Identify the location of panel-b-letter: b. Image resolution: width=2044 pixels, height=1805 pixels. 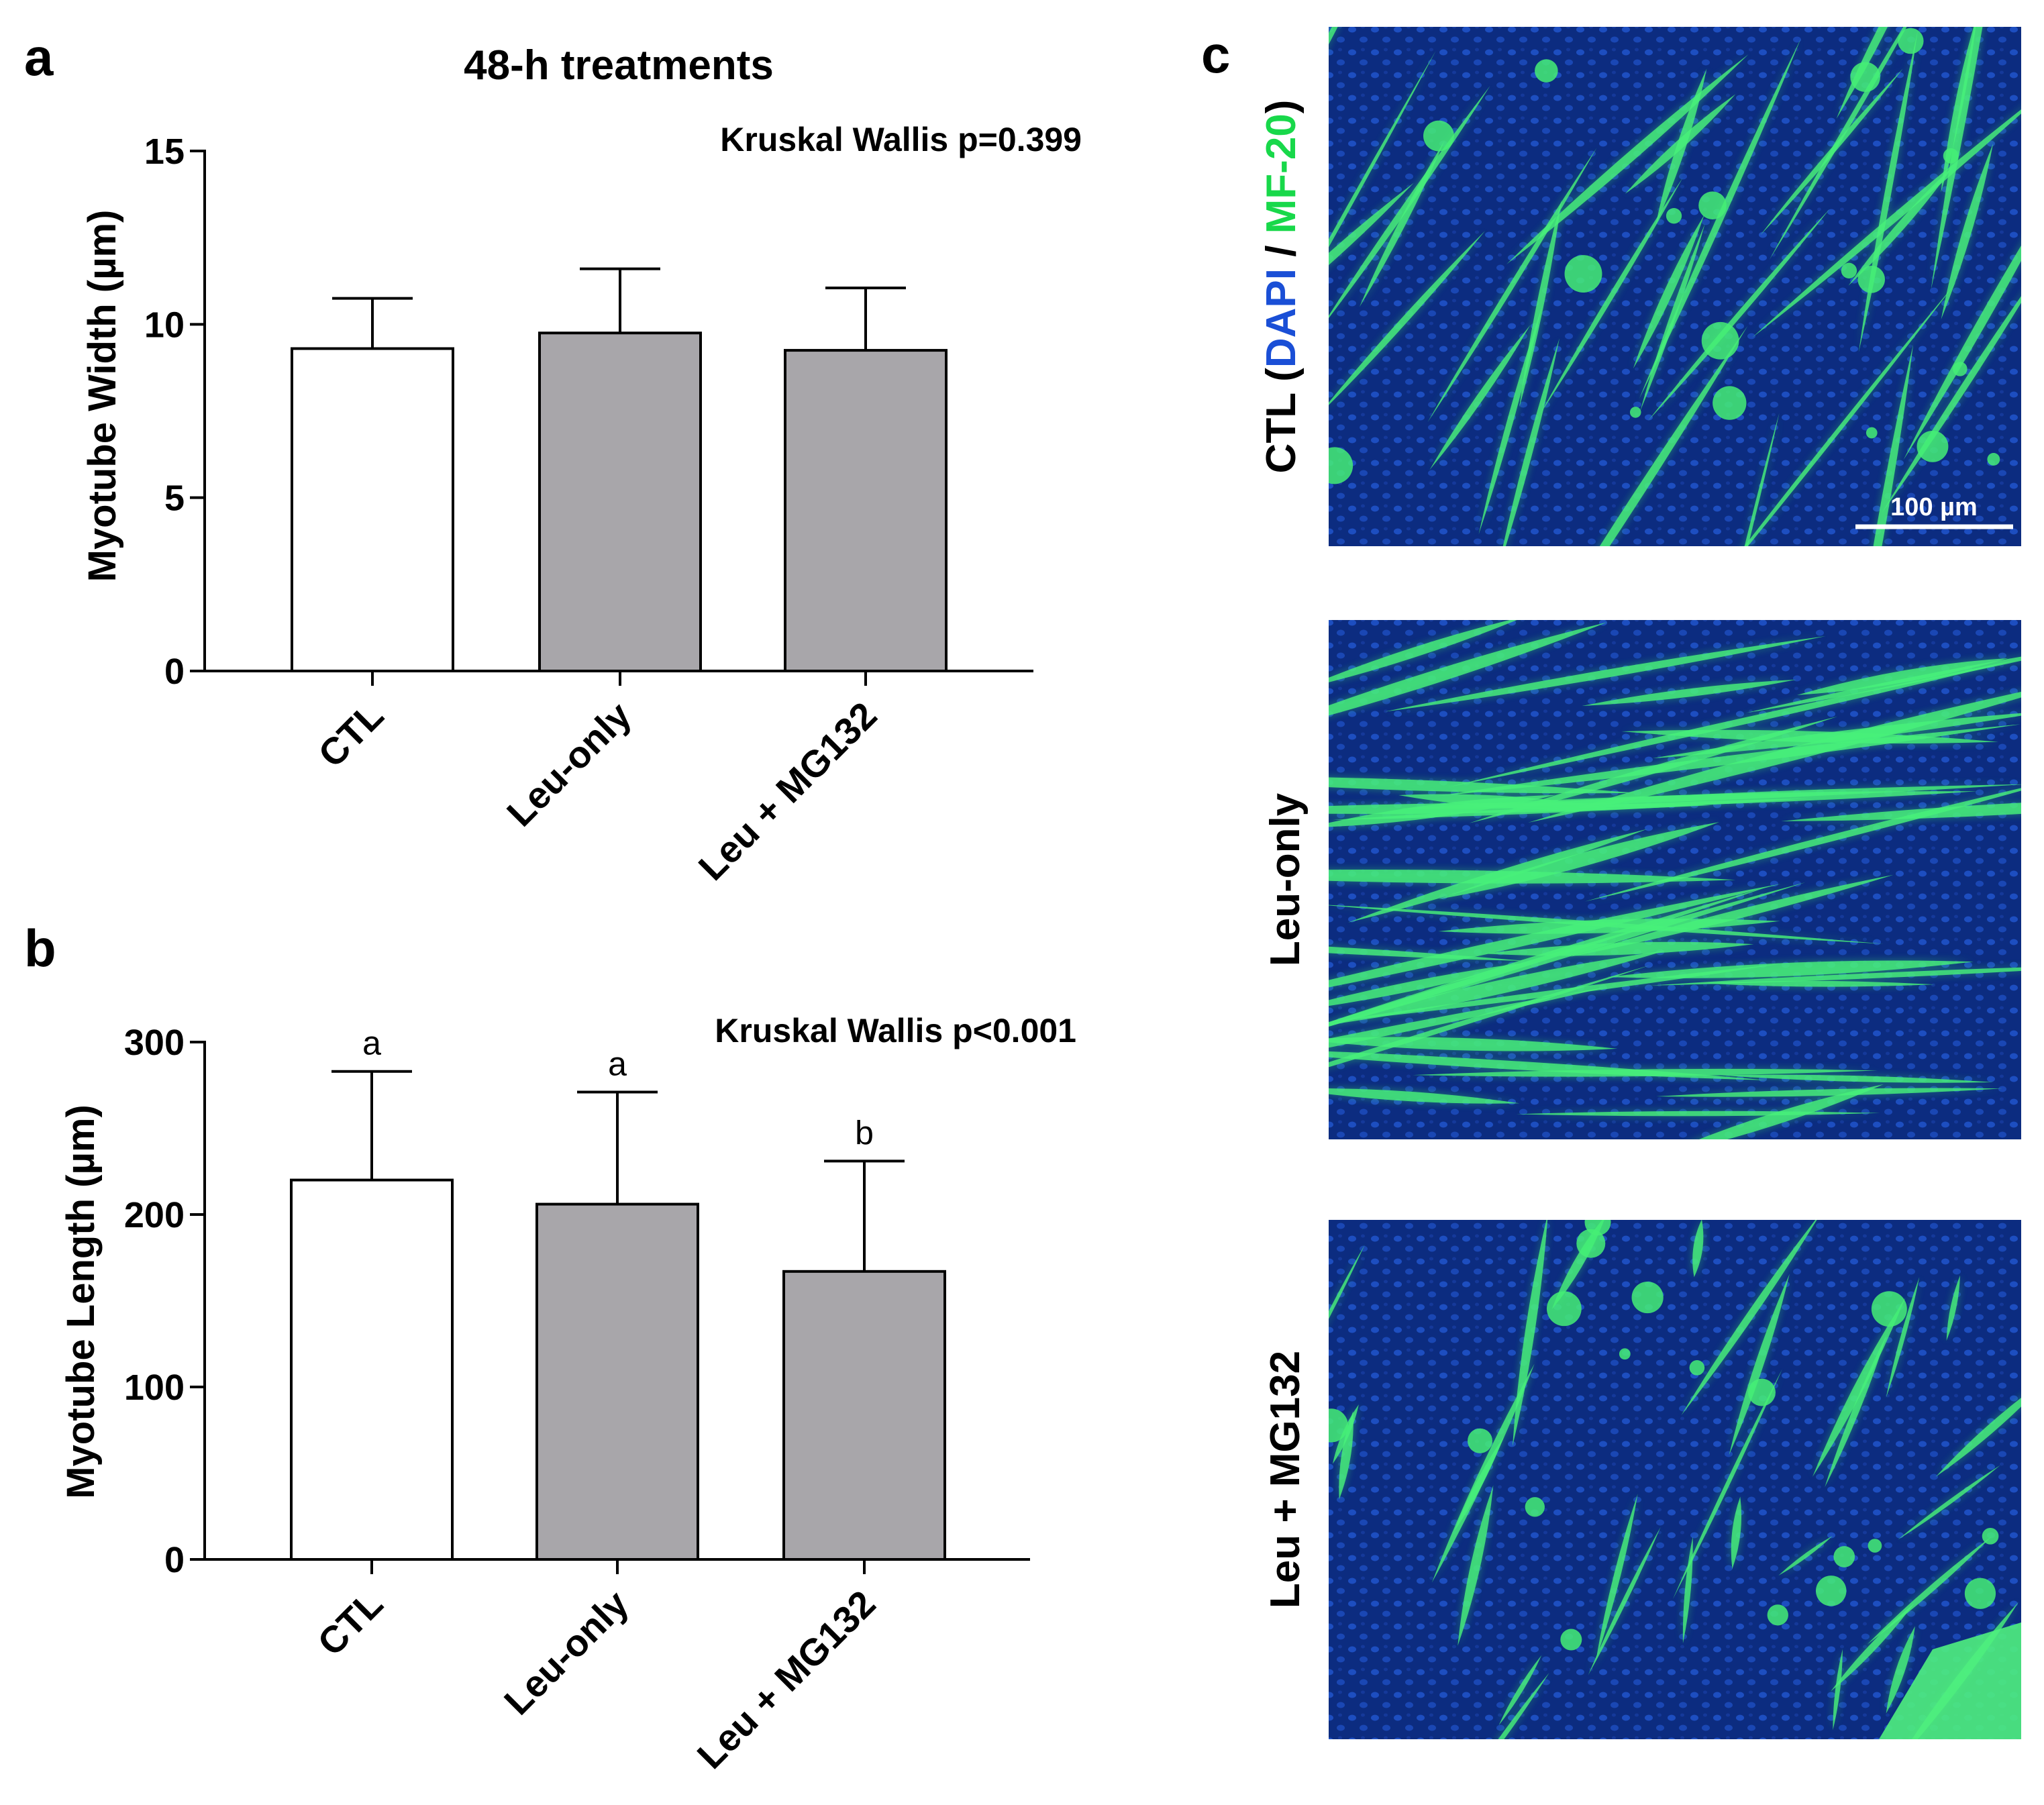
(40, 948).